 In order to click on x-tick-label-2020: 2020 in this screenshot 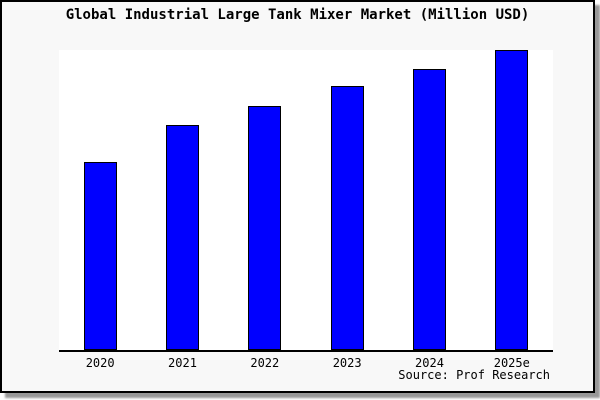, I will do `click(100, 363)`.